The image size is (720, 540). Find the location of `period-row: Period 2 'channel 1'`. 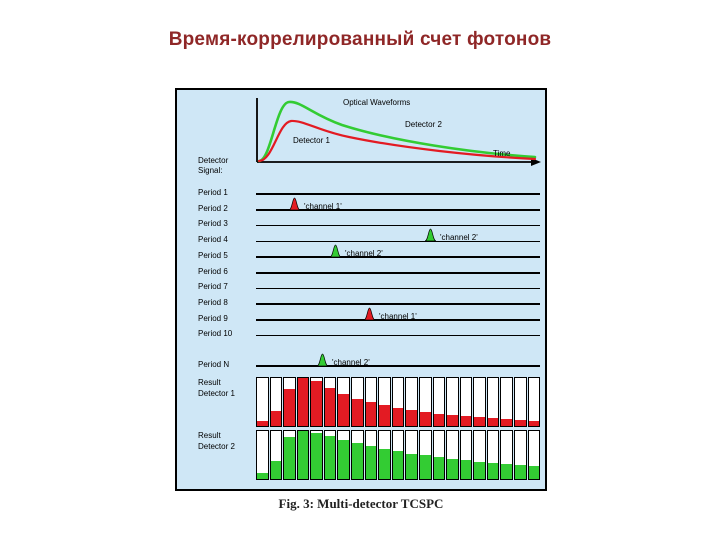

period-row: Period 2 'channel 1' is located at coordinates (361, 205).